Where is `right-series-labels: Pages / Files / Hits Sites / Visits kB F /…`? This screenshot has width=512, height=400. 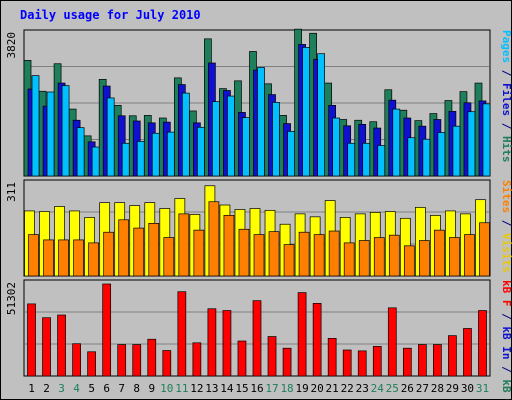
right-series-labels: Pages / Files / Hits Sites / Visits kB F /… is located at coordinates (506, 215).